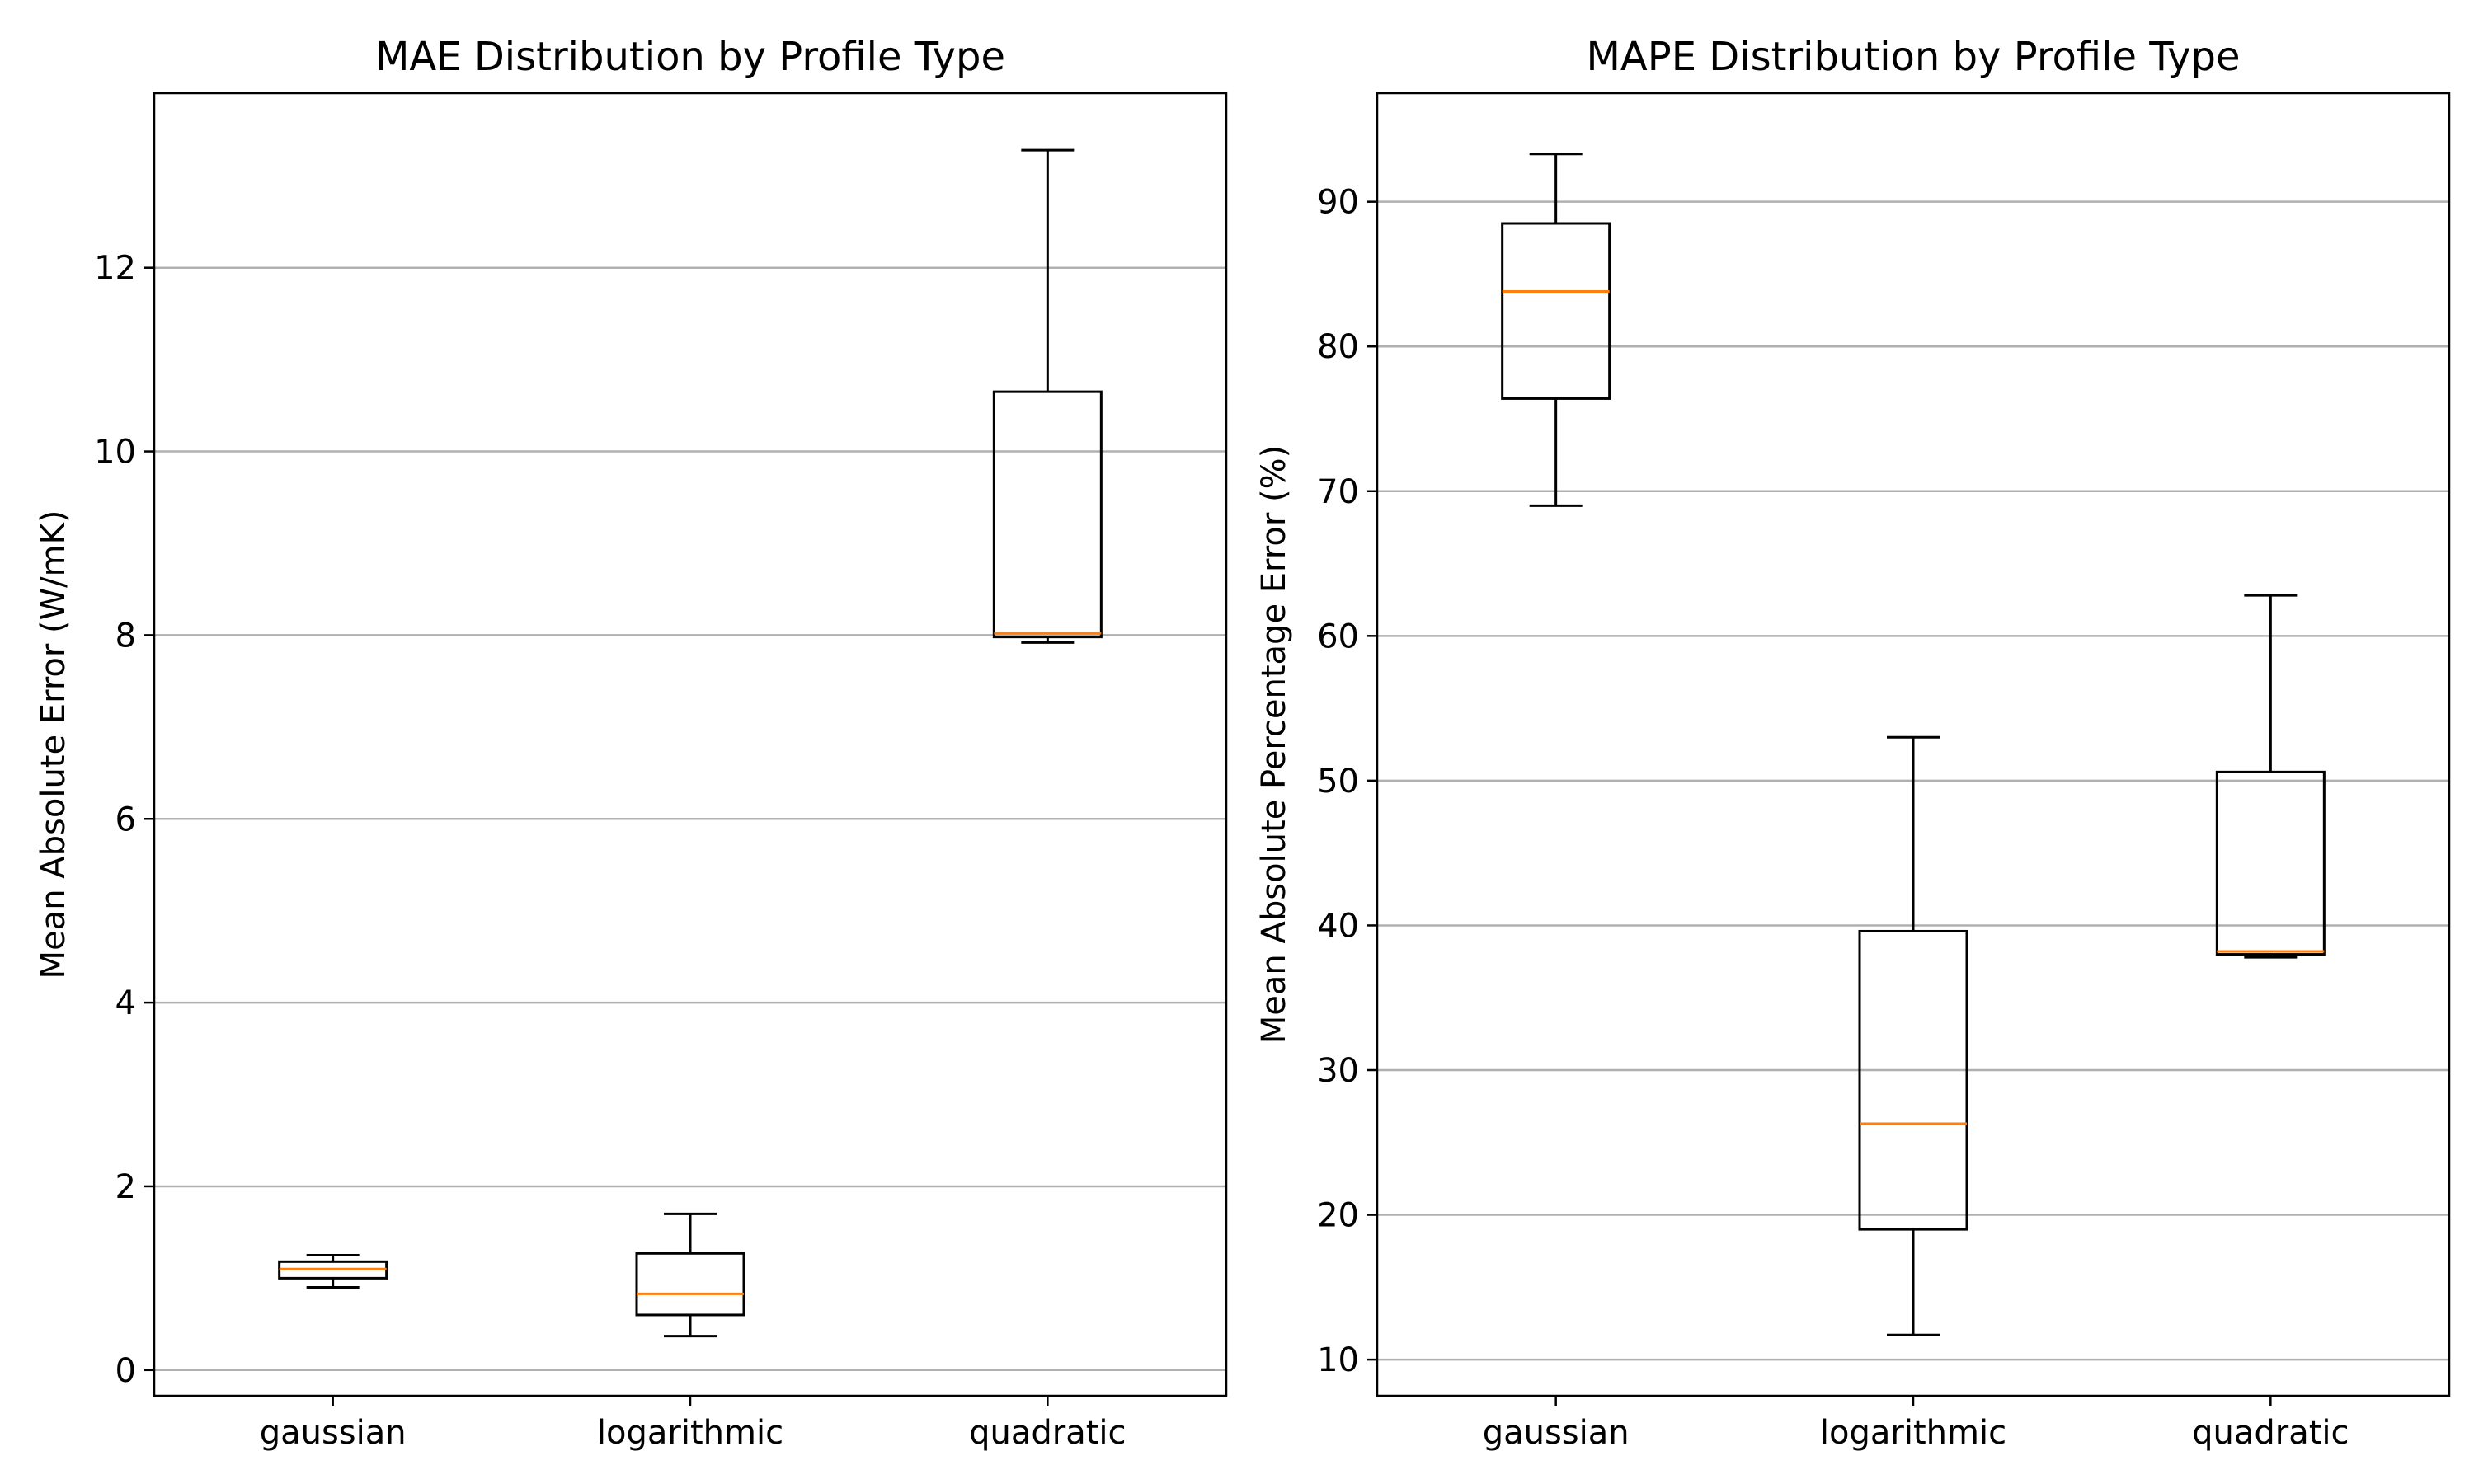 This screenshot has height=1484, width=2474. Describe the element at coordinates (125, 1371) in the screenshot. I see `y-tick-label: 0` at that location.